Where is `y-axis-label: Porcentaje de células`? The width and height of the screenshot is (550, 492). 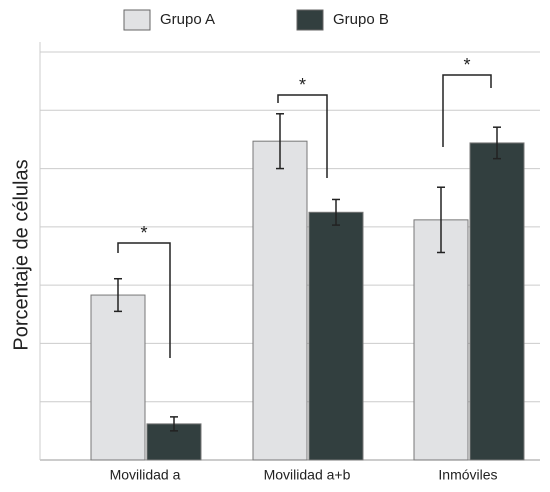
y-axis-label: Porcentaje de células is located at coordinates (21, 254).